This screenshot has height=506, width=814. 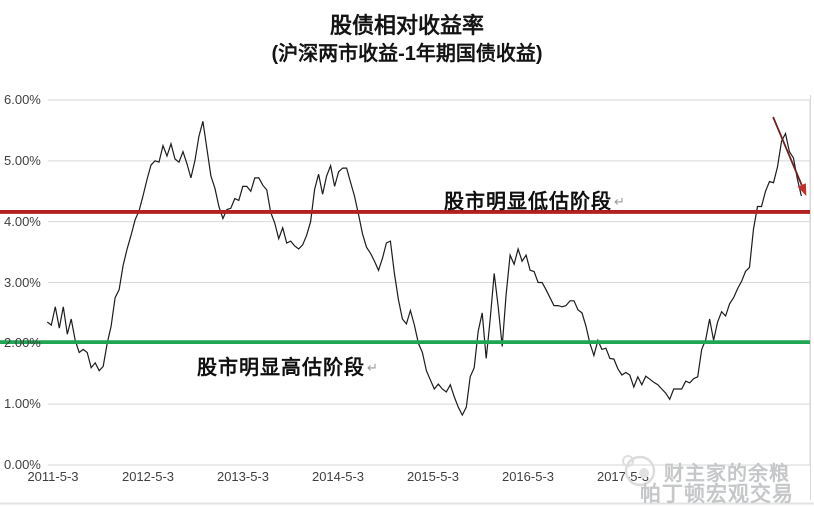 I want to click on x-tick-label: 2015-5-3, so click(x=433, y=476).